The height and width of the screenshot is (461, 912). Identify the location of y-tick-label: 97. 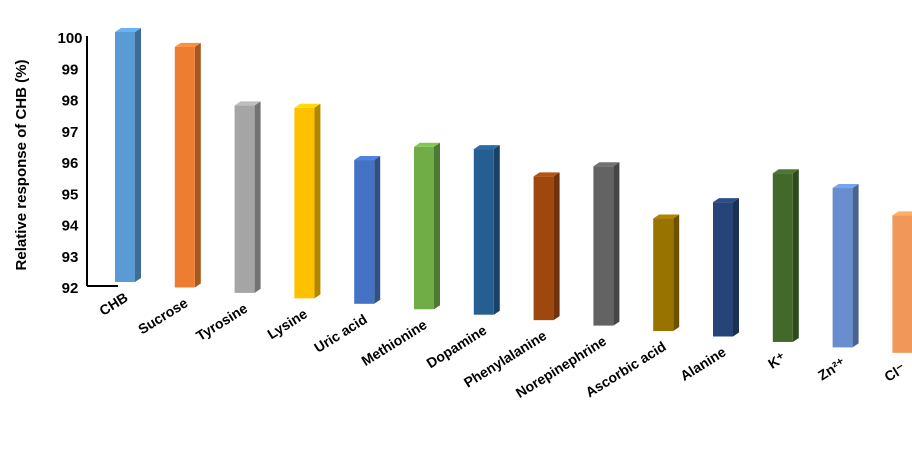
(70, 132).